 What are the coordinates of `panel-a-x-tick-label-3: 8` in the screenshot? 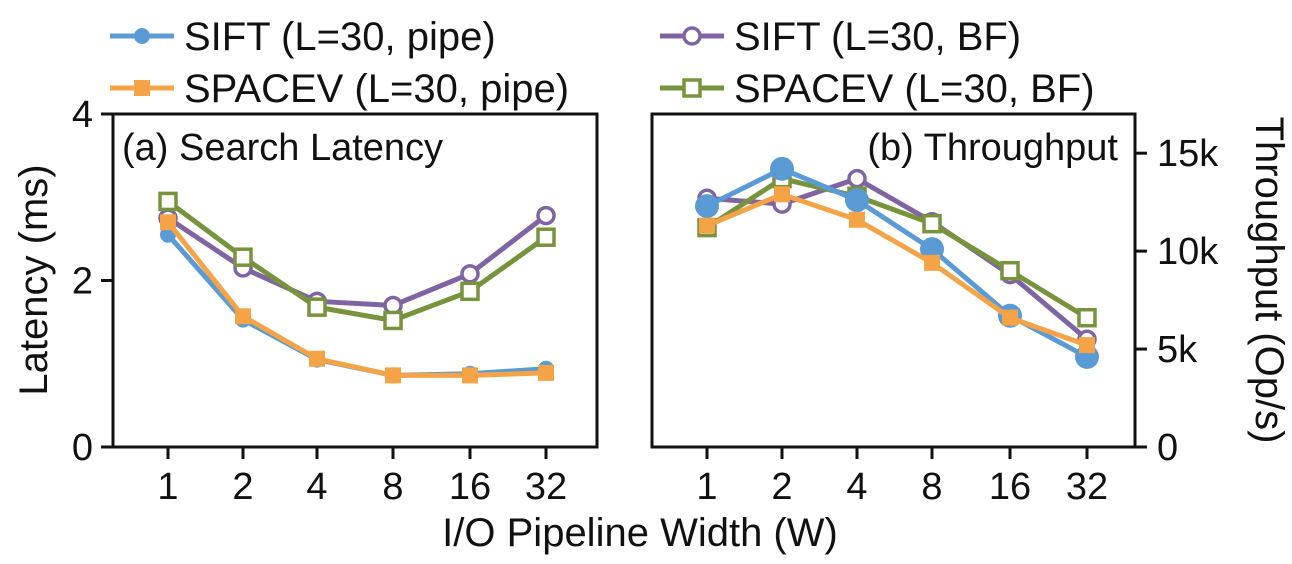 It's located at (392, 487).